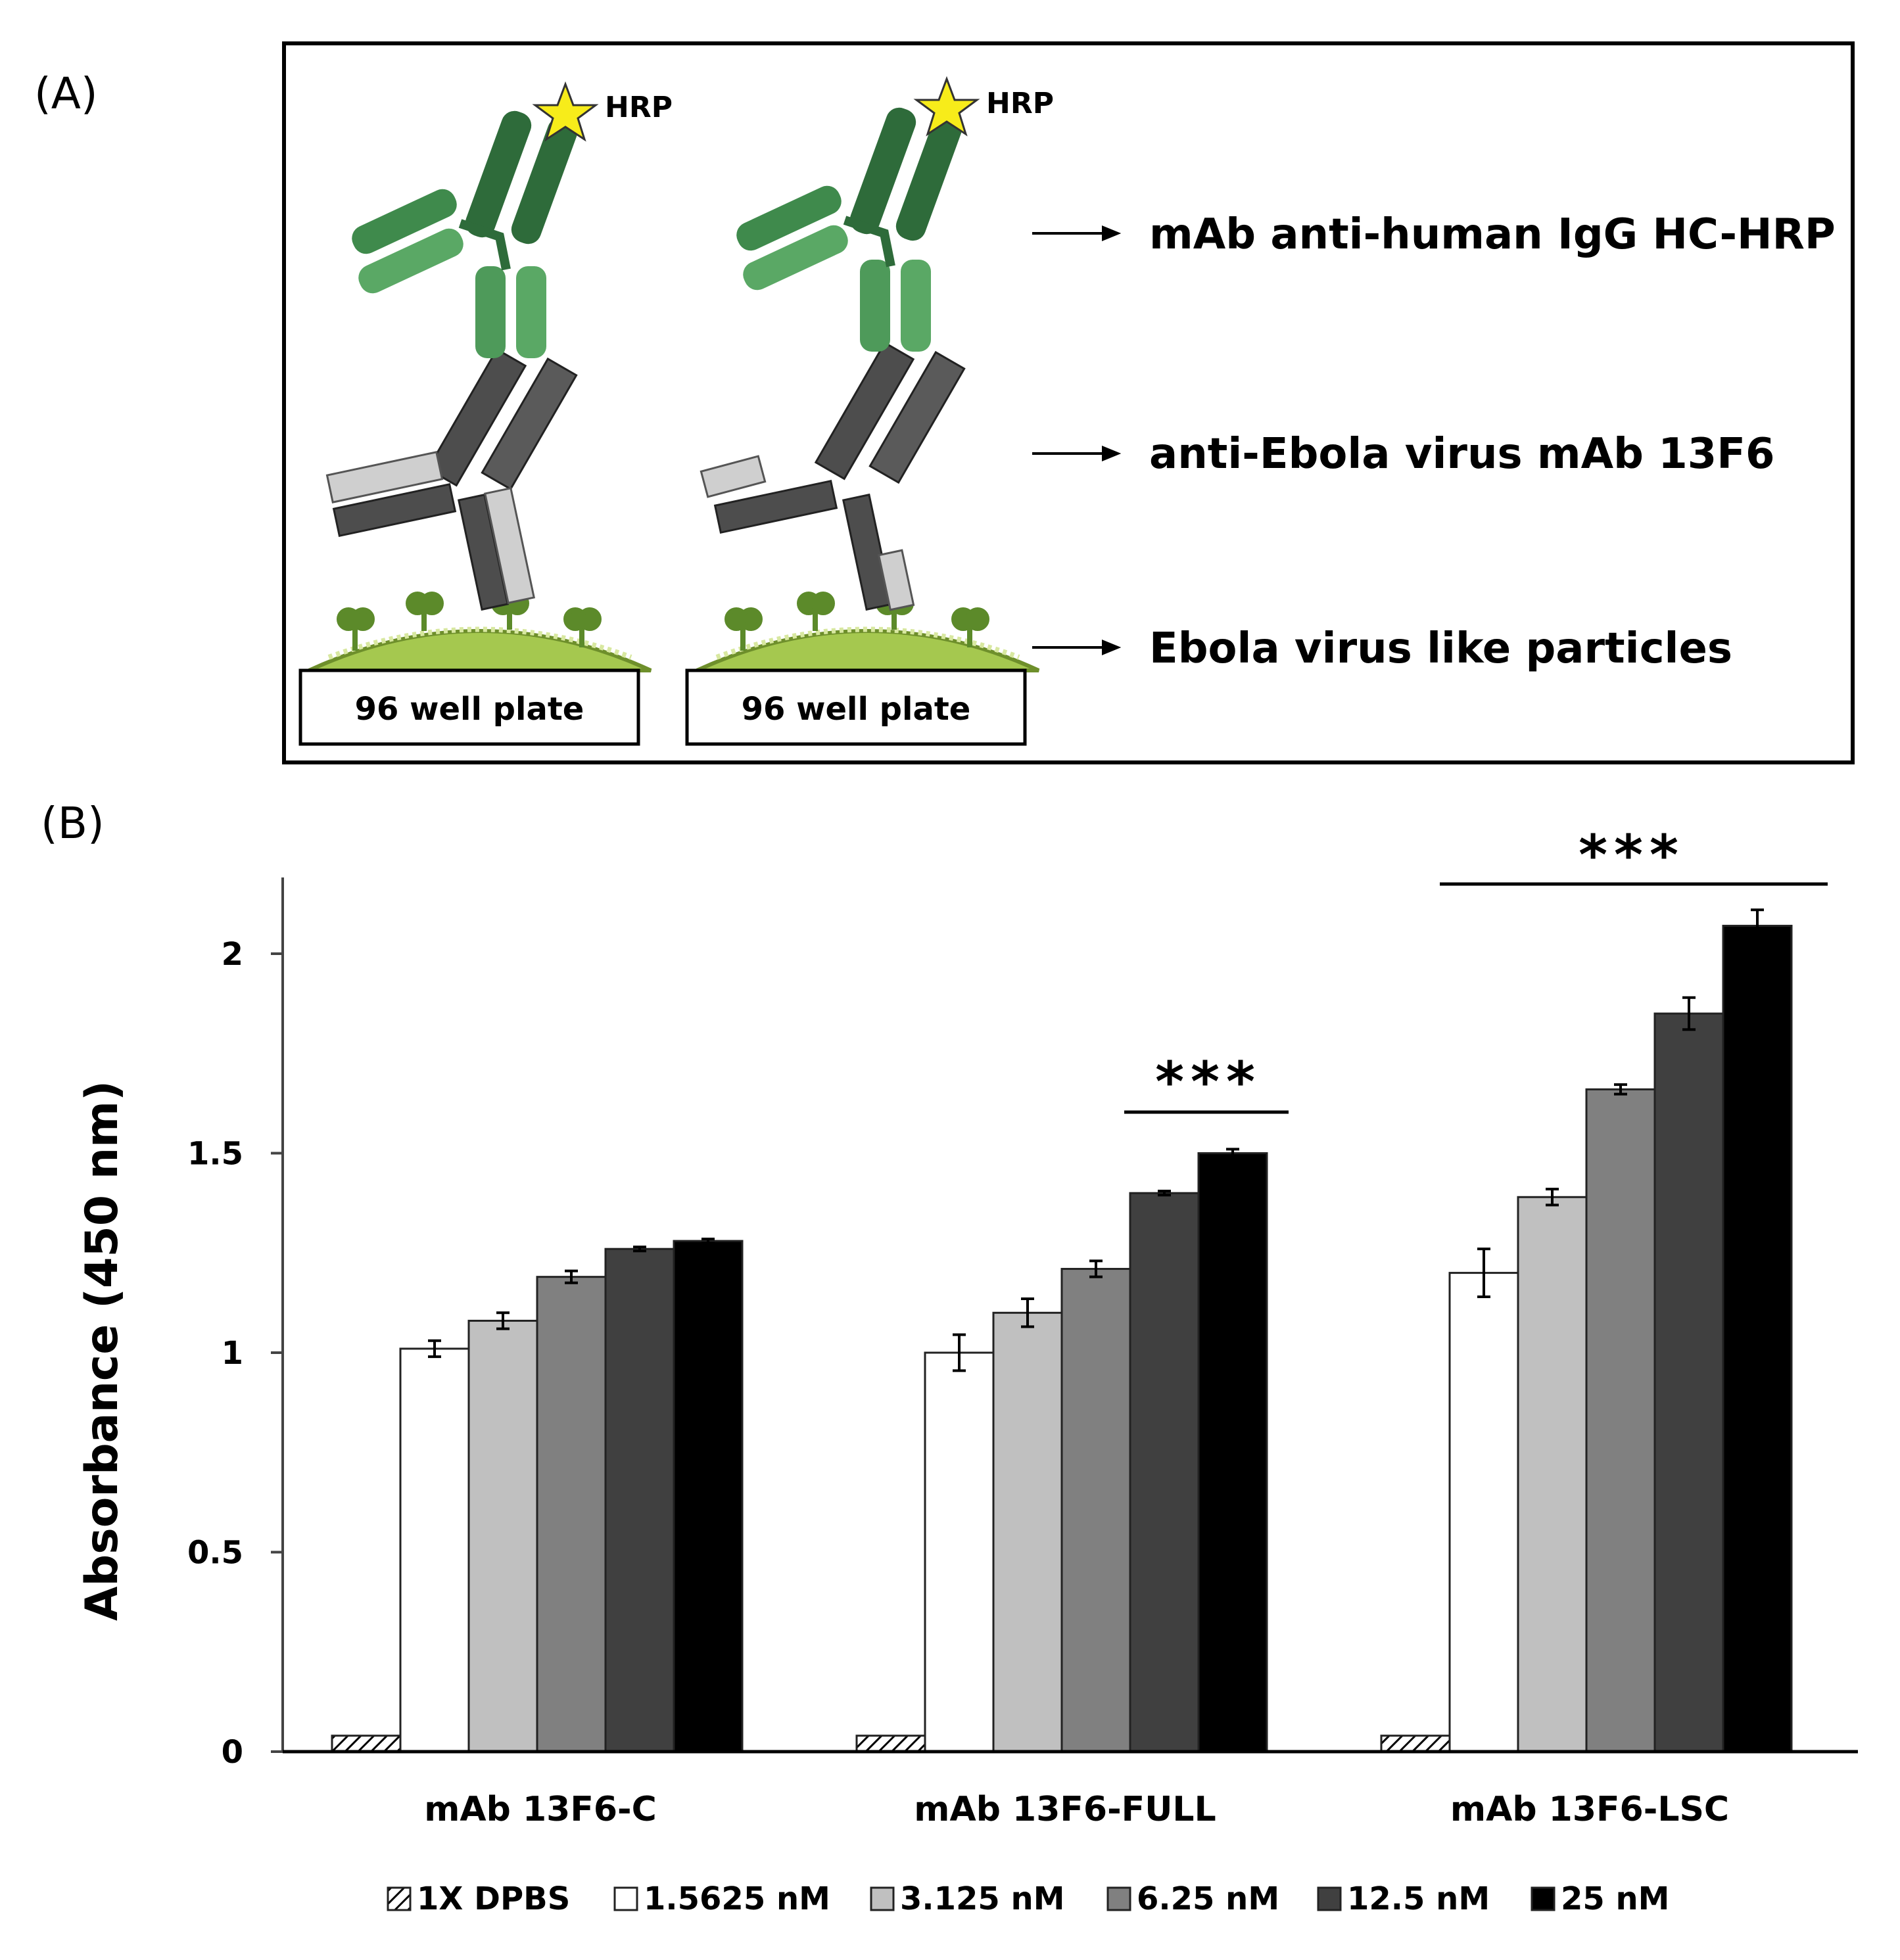 Image resolution: width=1900 pixels, height=1960 pixels. I want to click on x-category-label: mAb 13F6-LSC, so click(1589, 1809).